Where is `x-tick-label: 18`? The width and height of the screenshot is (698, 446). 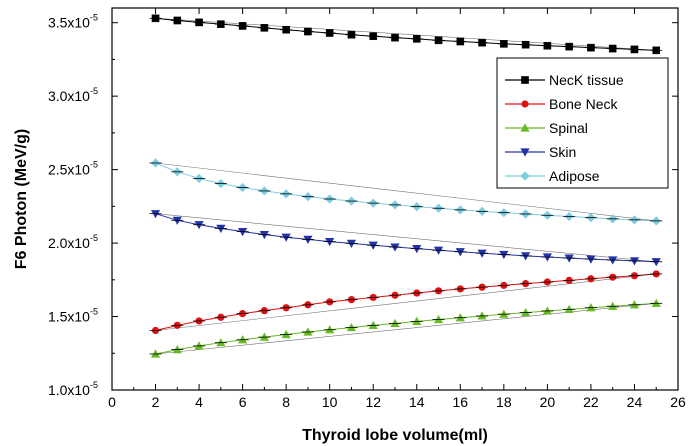 x-tick-label: 18 is located at coordinates (504, 402).